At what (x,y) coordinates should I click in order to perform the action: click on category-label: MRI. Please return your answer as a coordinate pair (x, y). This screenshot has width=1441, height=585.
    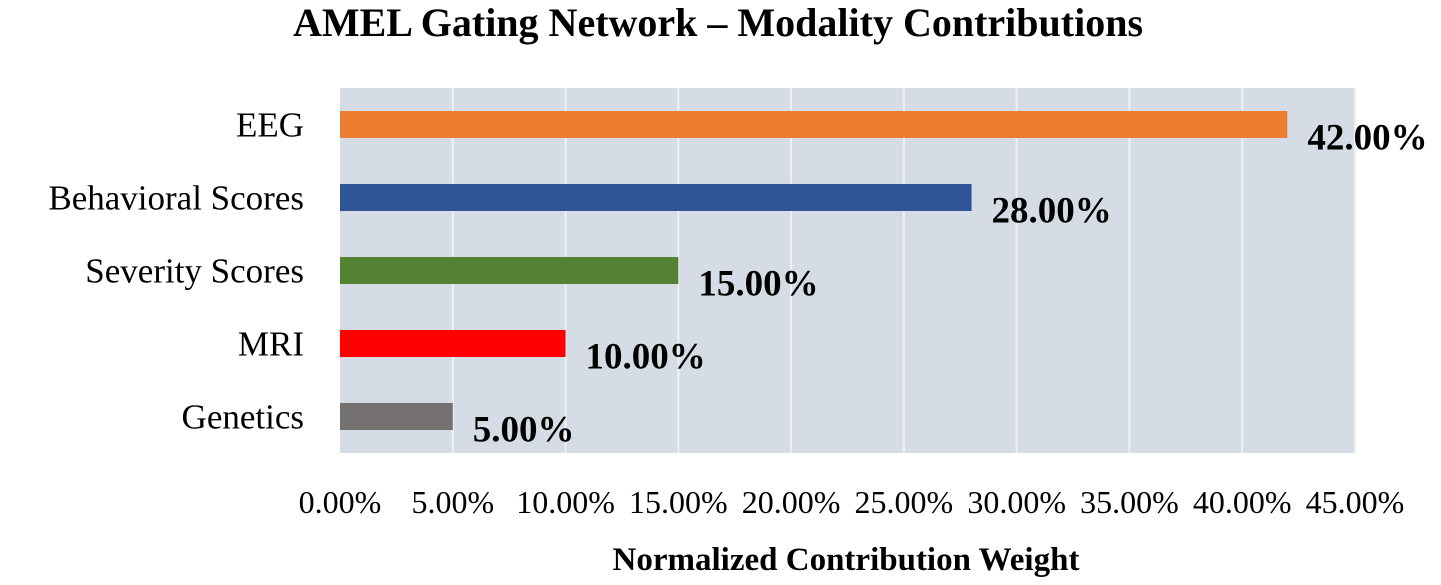
    Looking at the image, I should click on (271, 344).